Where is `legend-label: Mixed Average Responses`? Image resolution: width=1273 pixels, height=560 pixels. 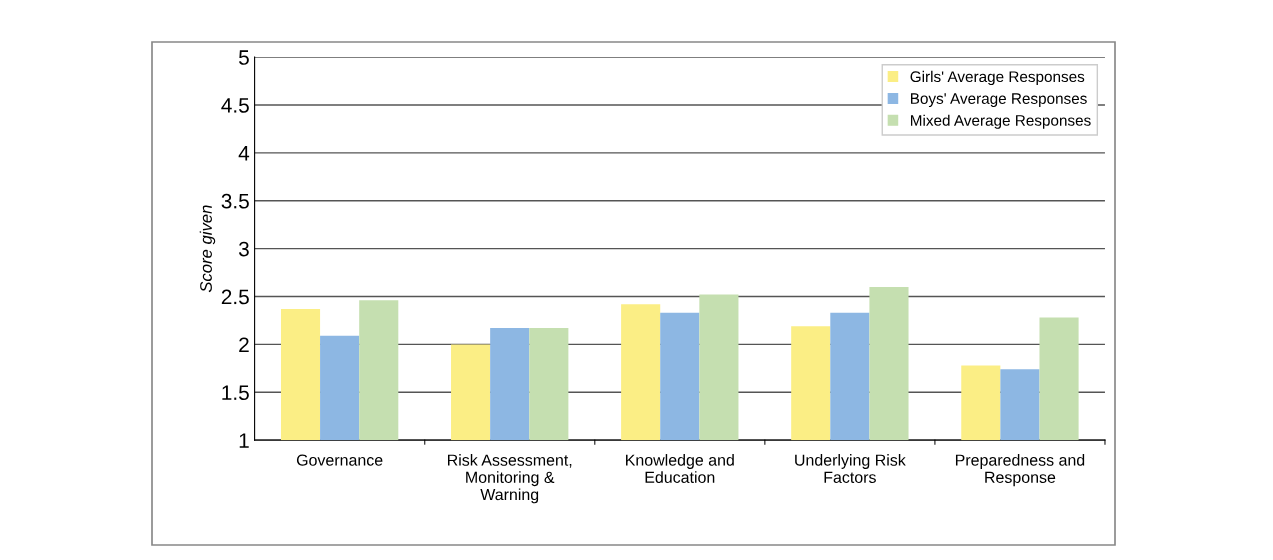 legend-label: Mixed Average Responses is located at coordinates (1001, 121).